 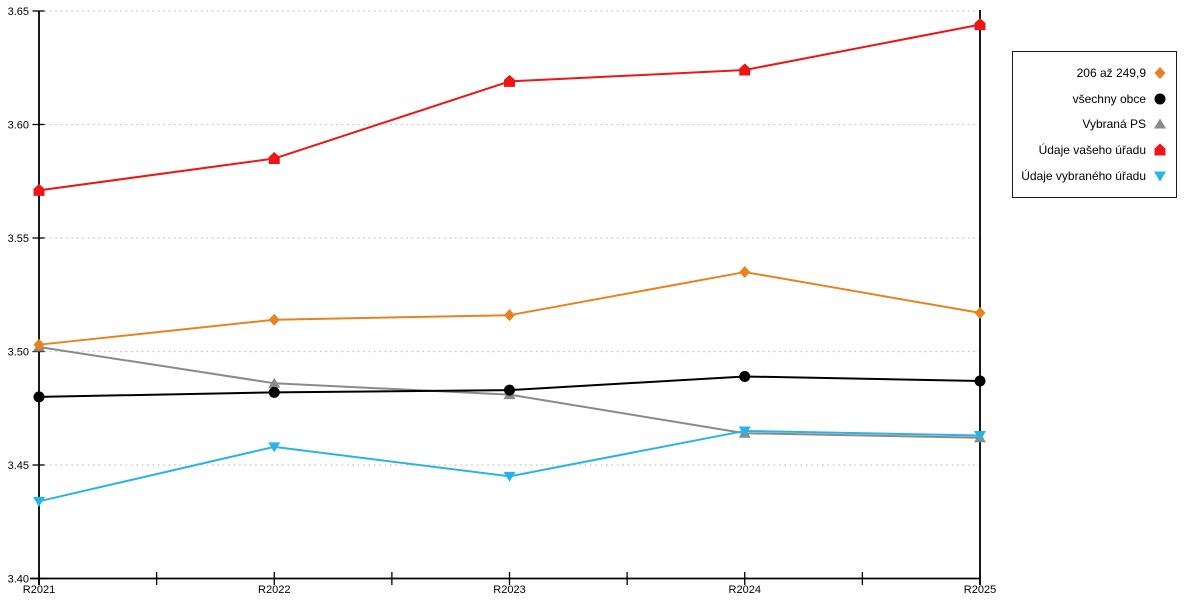 What do you see at coordinates (1083, 176) in the screenshot?
I see `legend-label: Údaje vybraného úřadu` at bounding box center [1083, 176].